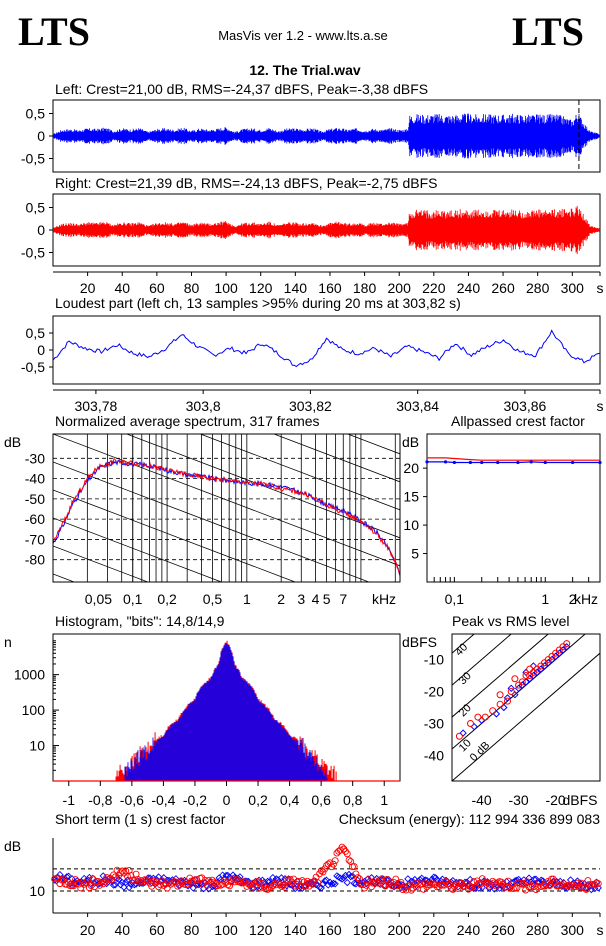 The height and width of the screenshot is (946, 606). I want to click on right_wave-xtick-label: 60, so click(157, 288).